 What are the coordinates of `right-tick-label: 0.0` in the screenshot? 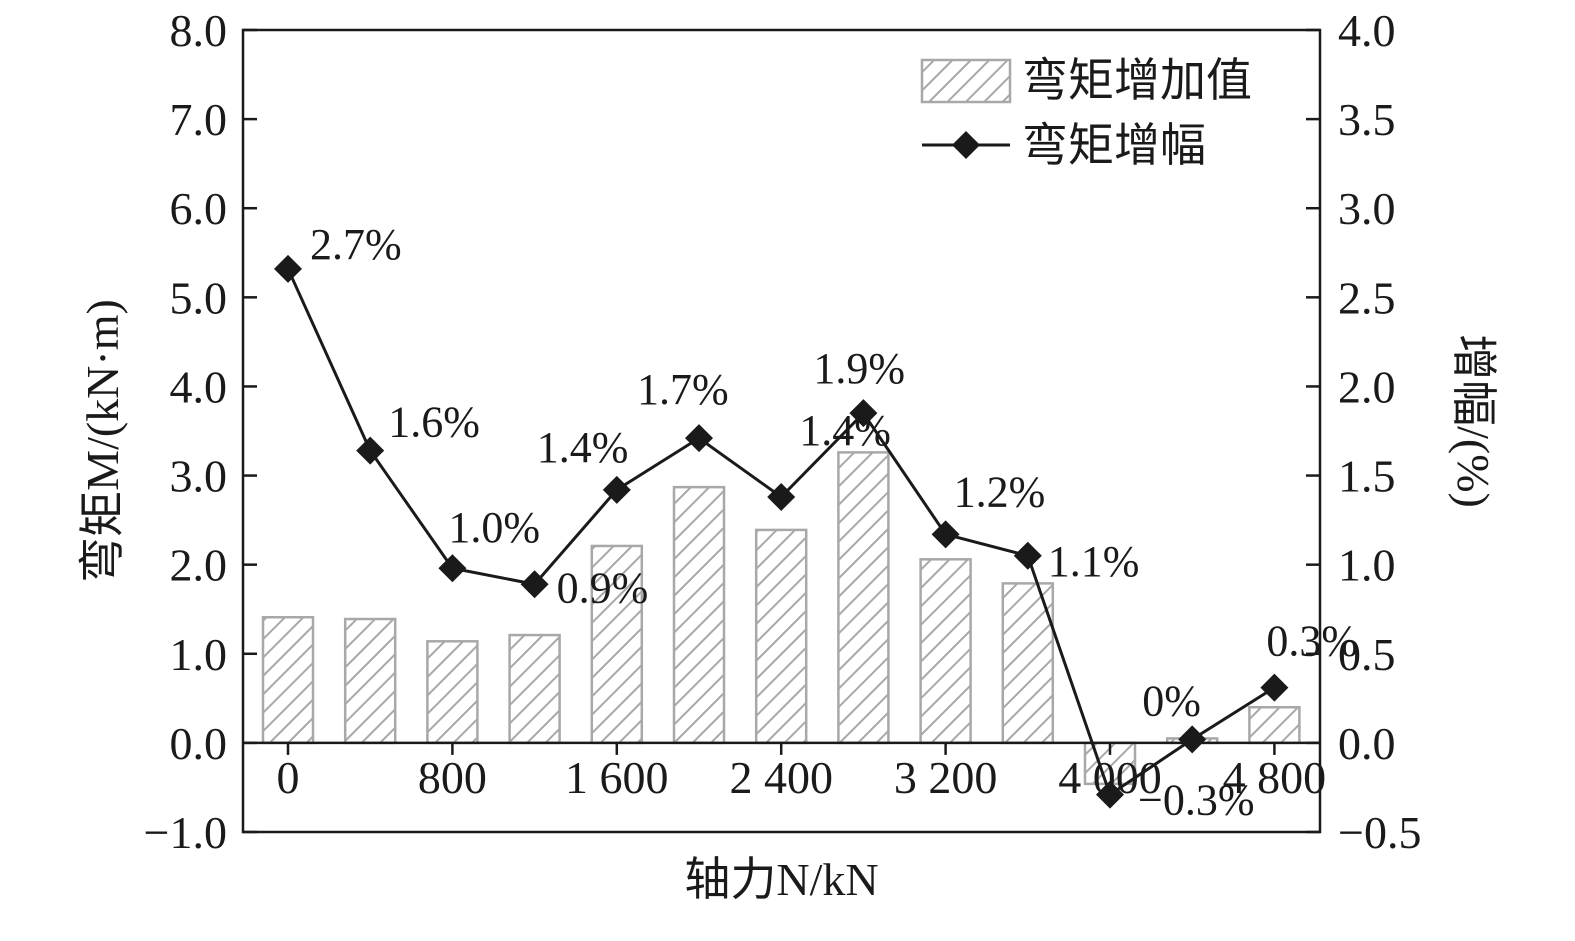 It's located at (1367, 743).